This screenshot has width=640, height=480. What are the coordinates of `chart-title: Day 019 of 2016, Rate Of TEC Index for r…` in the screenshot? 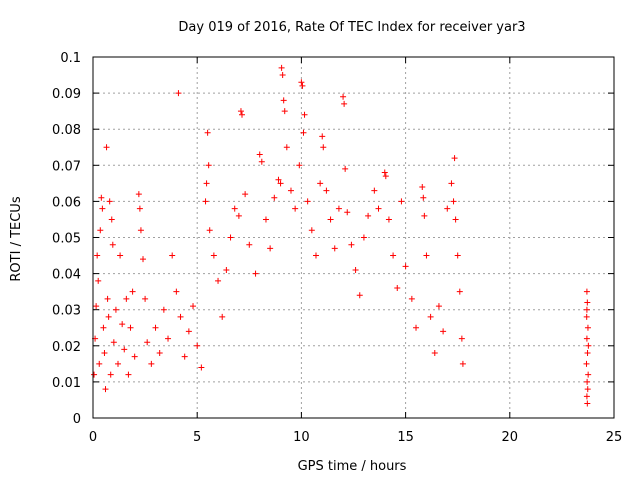 It's located at (351, 27).